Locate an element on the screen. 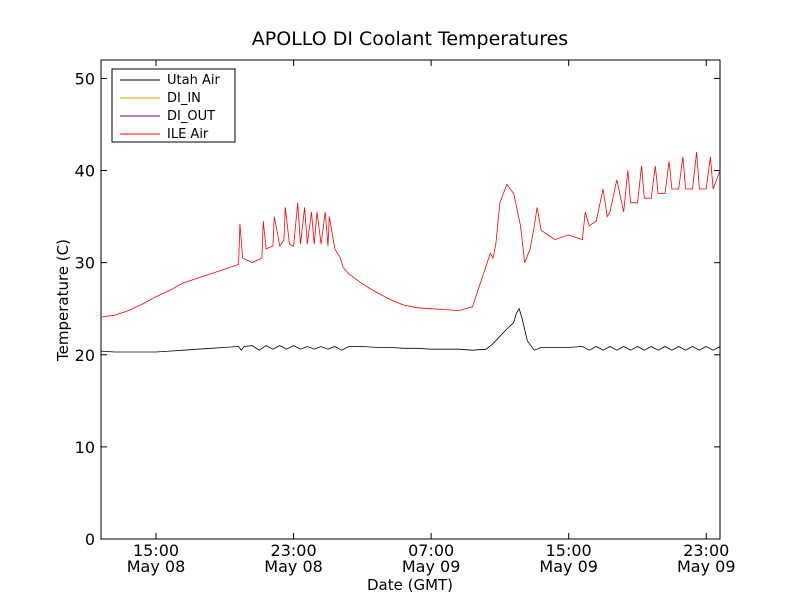 This screenshot has width=800, height=600. series-line-utah-air is located at coordinates (410, 330).